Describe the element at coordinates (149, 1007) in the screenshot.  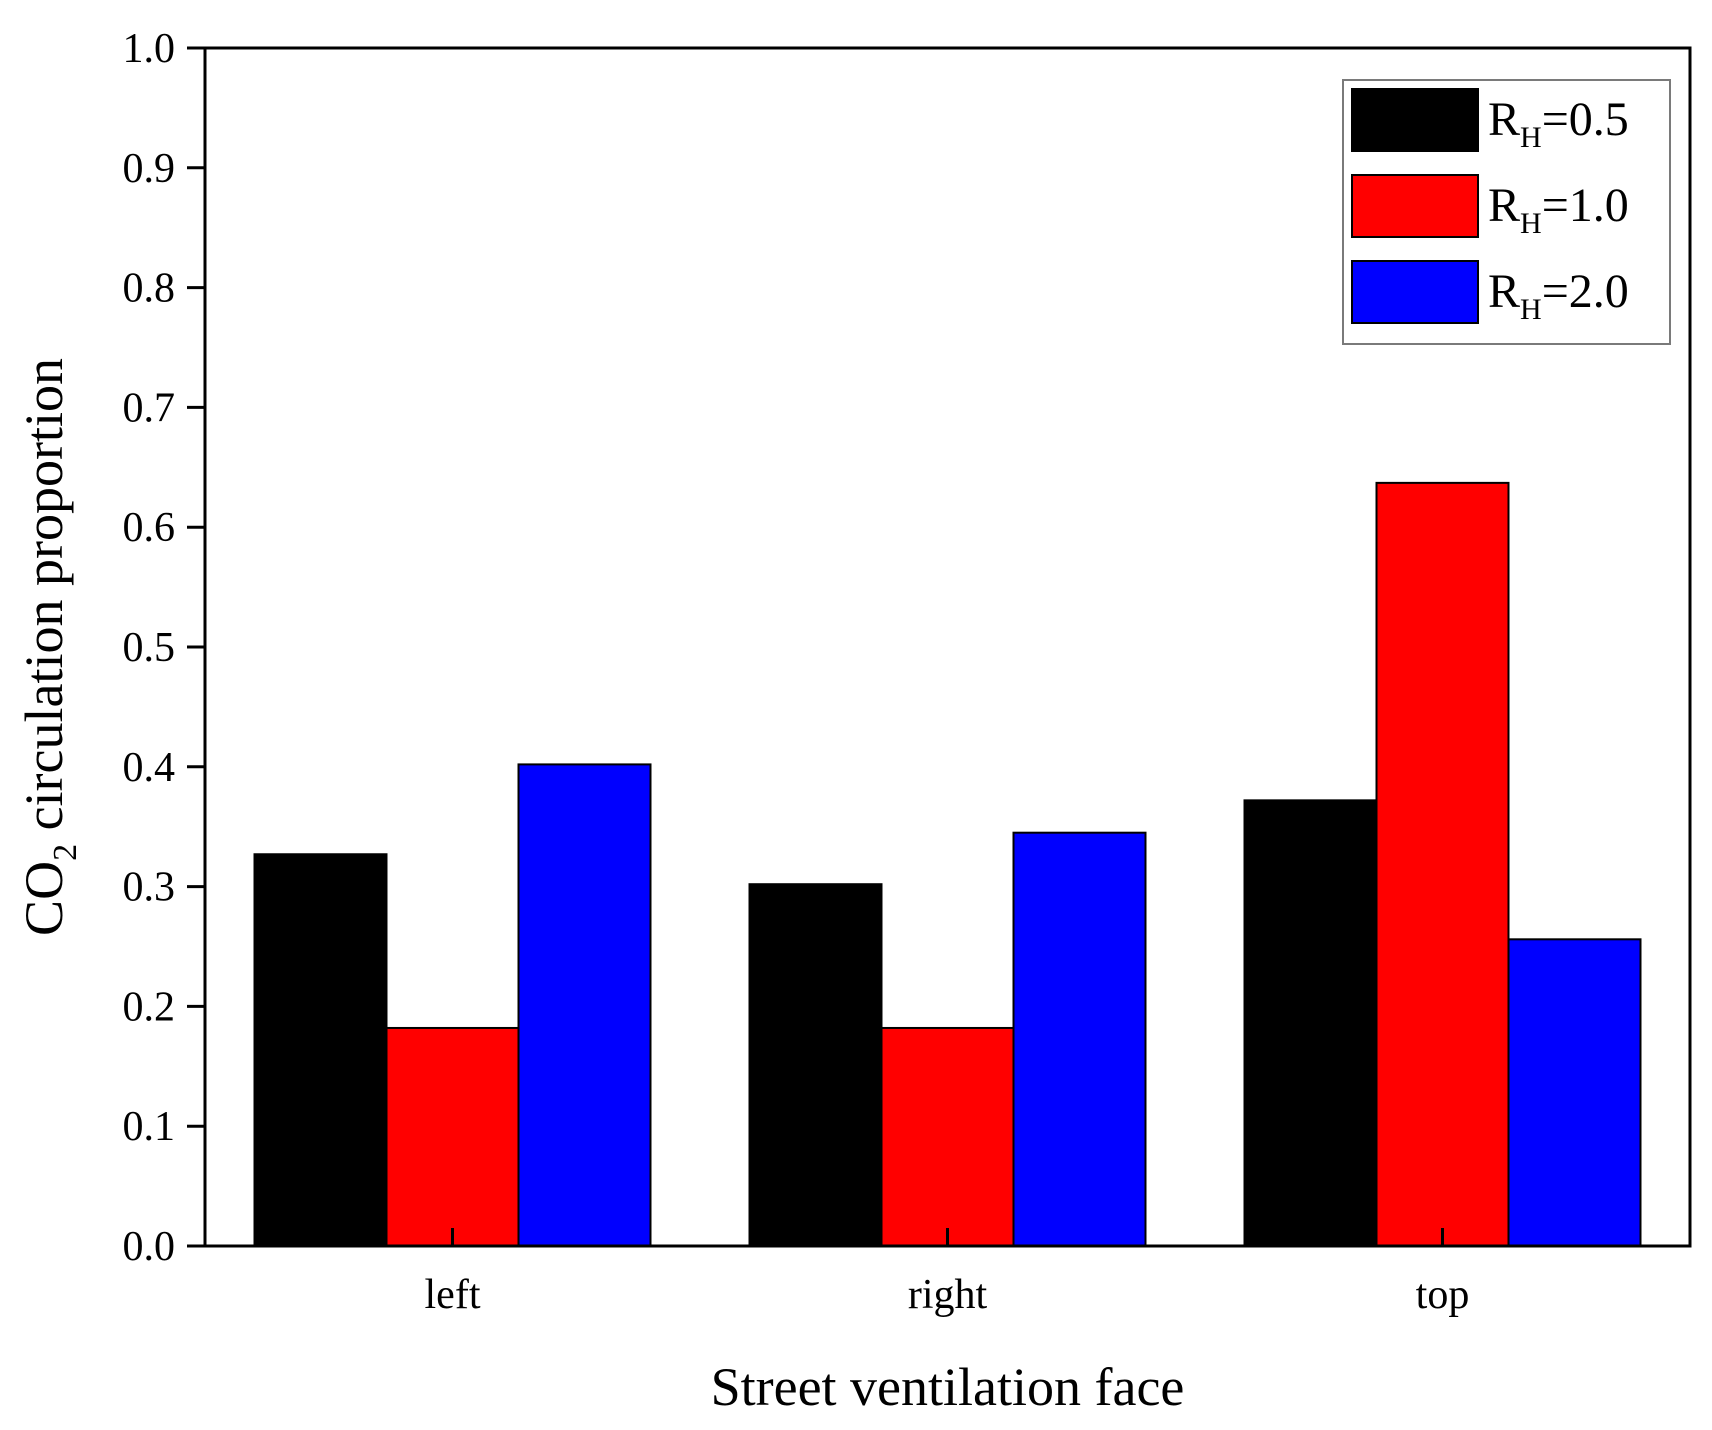
I see `y-tick-label: 0.2` at that location.